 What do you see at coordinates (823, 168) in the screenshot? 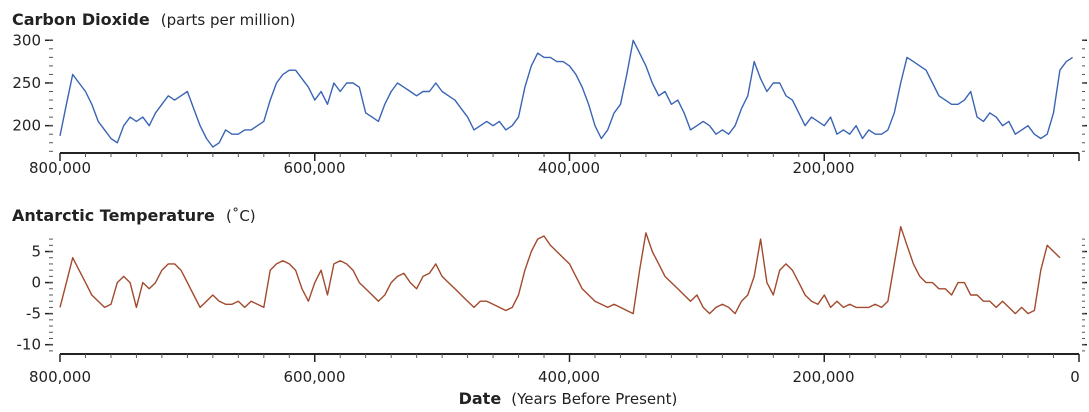
I see `co2-x-tick-label: 200,000` at bounding box center [823, 168].